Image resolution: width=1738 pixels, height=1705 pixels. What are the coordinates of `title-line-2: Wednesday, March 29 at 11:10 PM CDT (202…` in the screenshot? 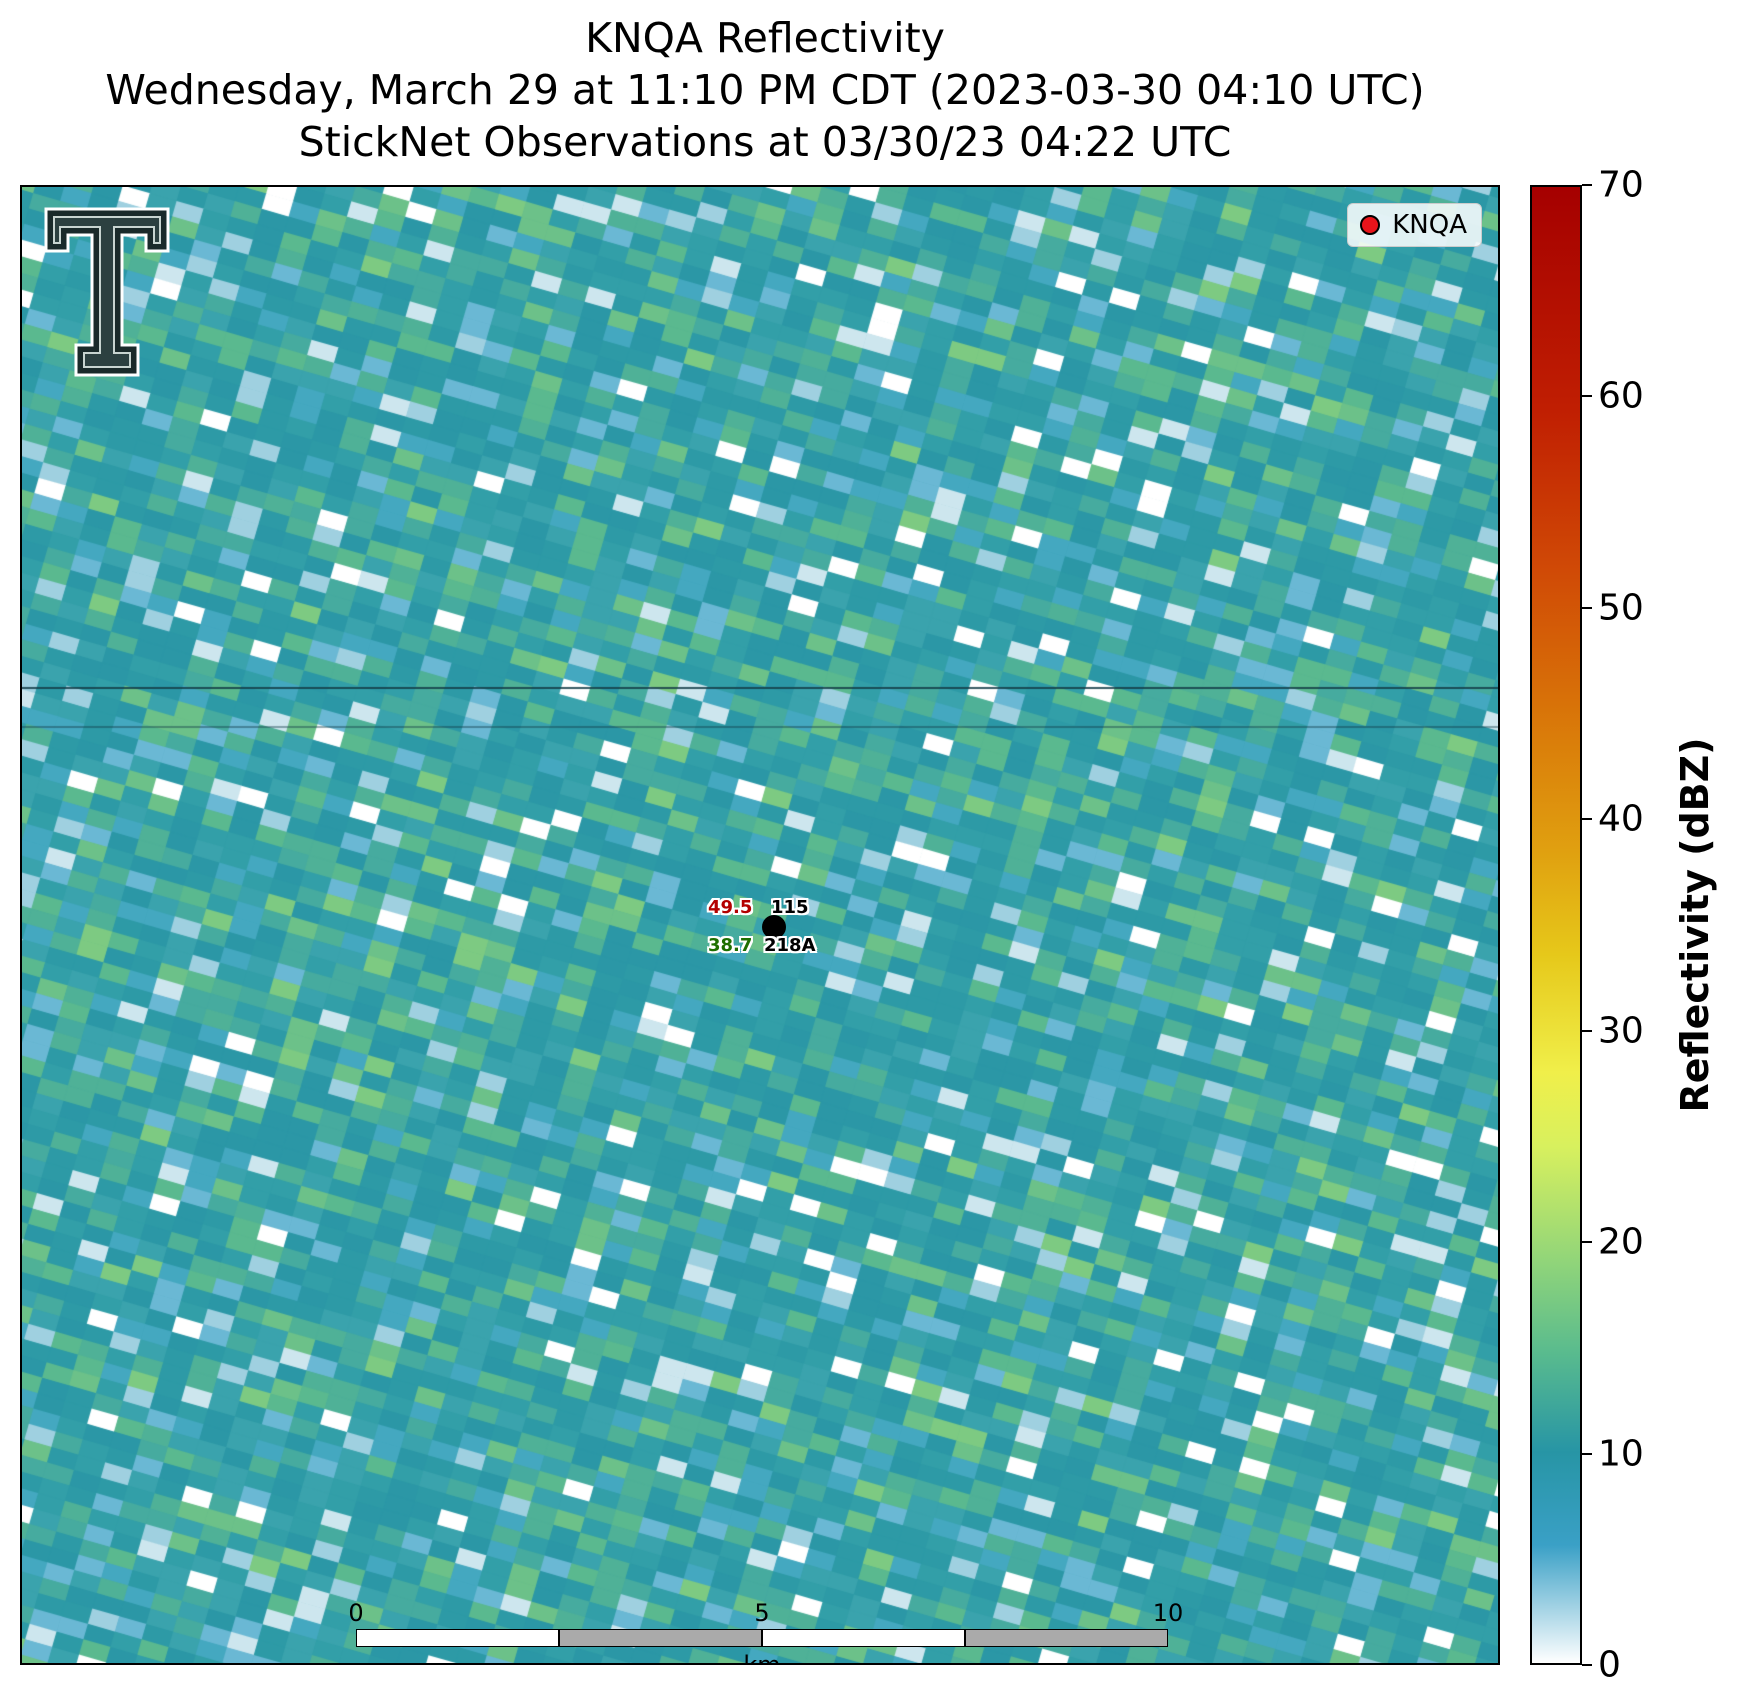 It's located at (765, 90).